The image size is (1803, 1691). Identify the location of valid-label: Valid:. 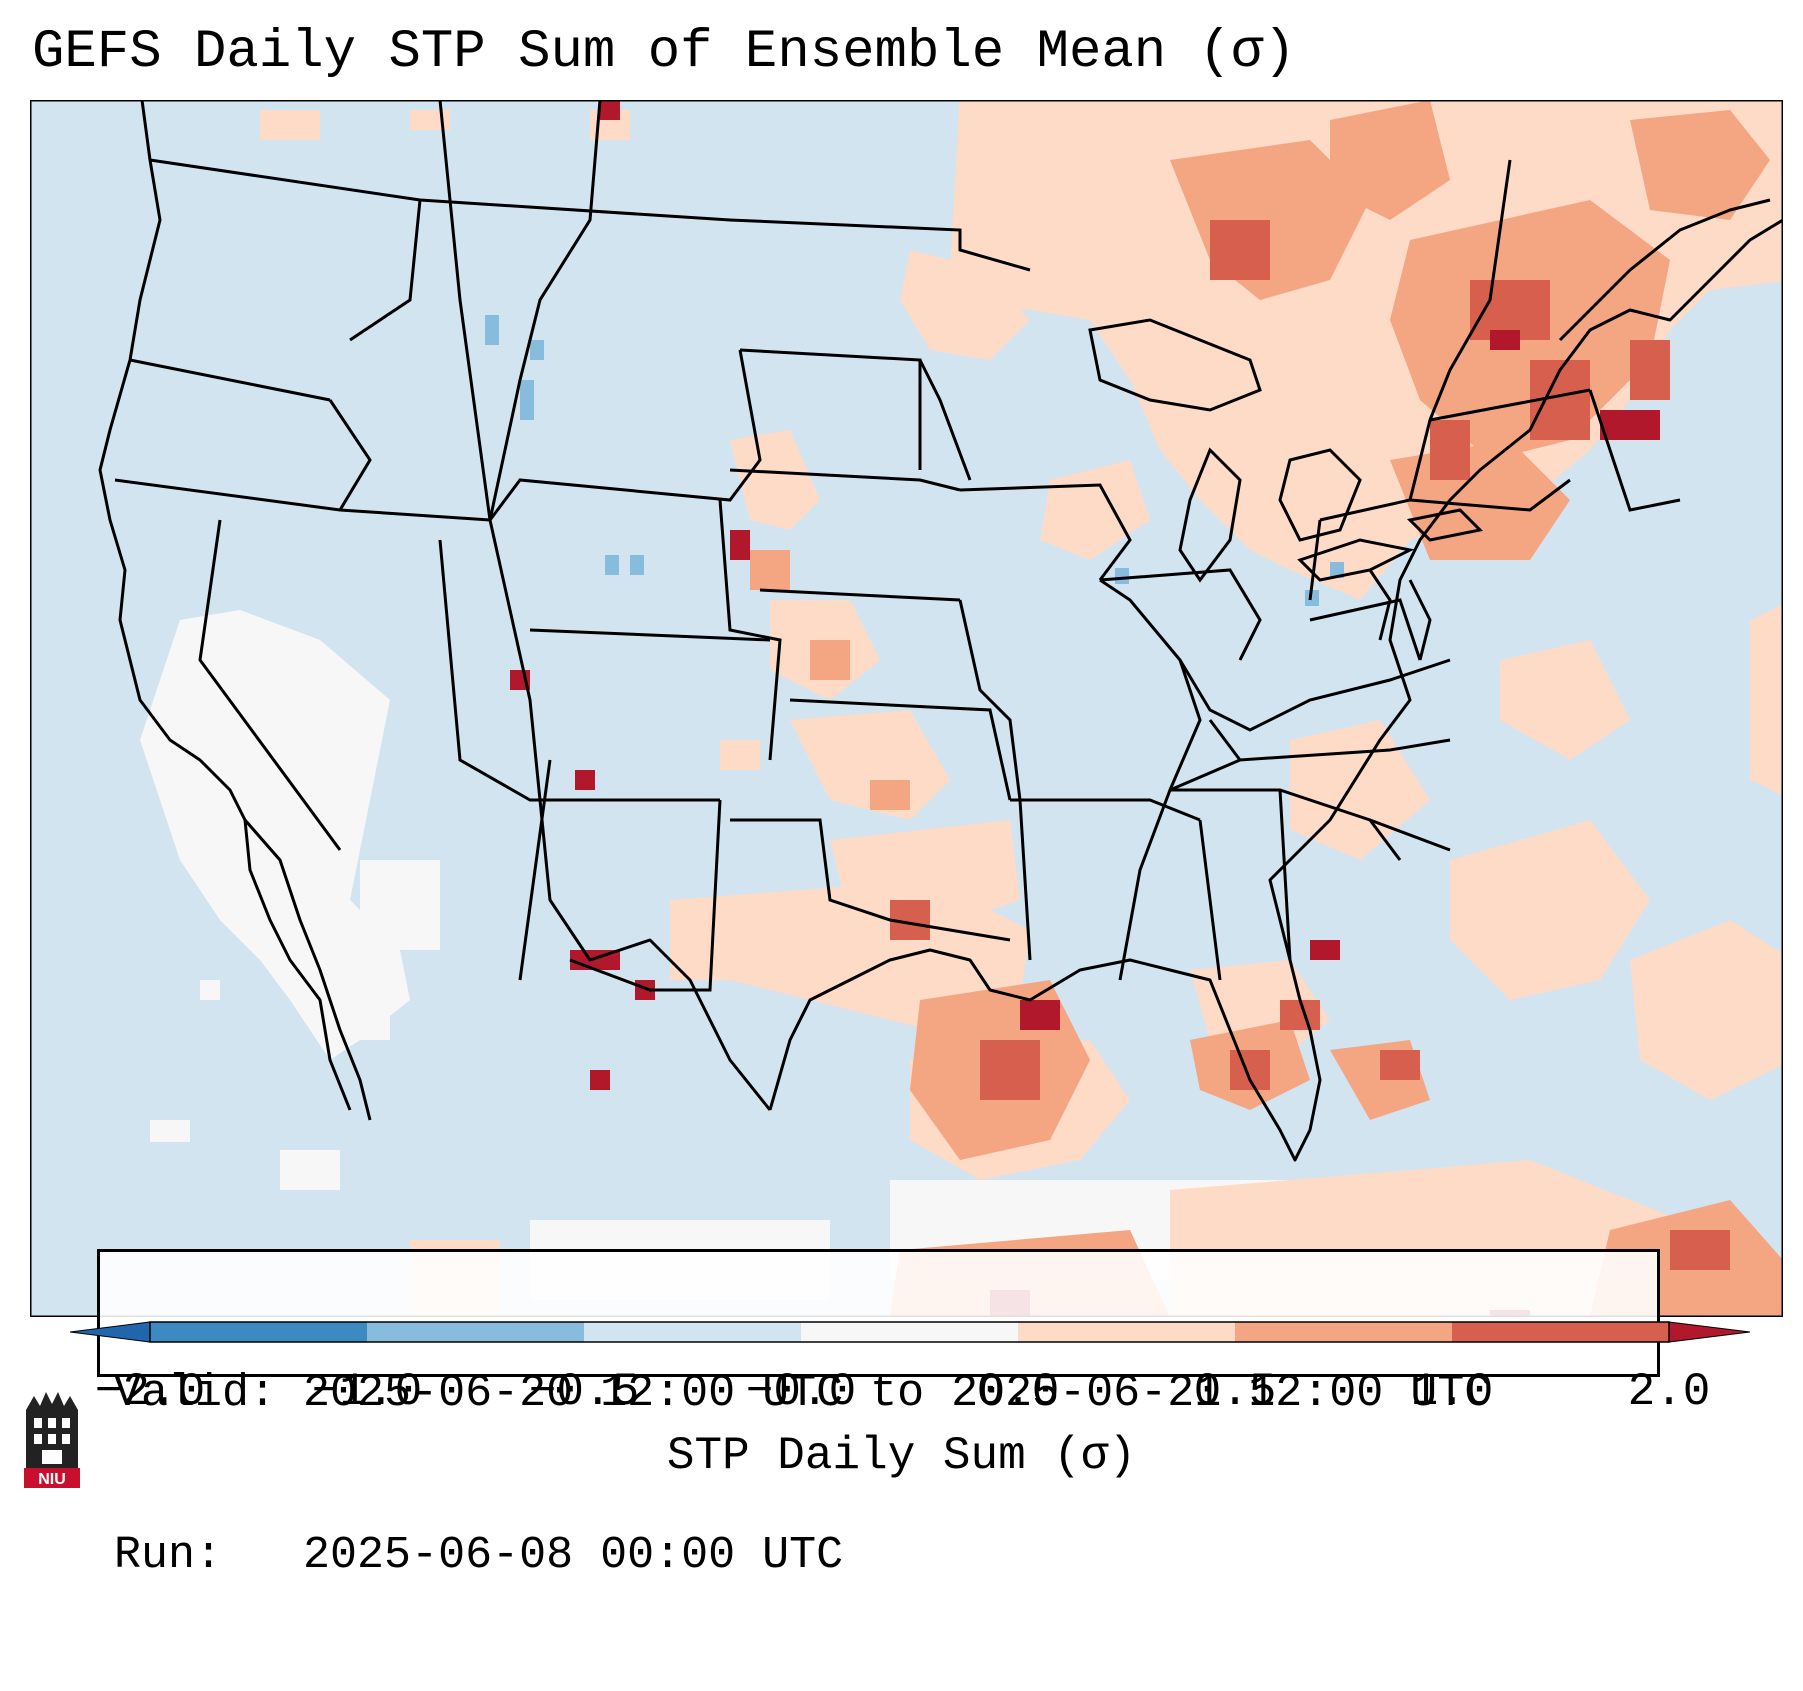
(195, 1393).